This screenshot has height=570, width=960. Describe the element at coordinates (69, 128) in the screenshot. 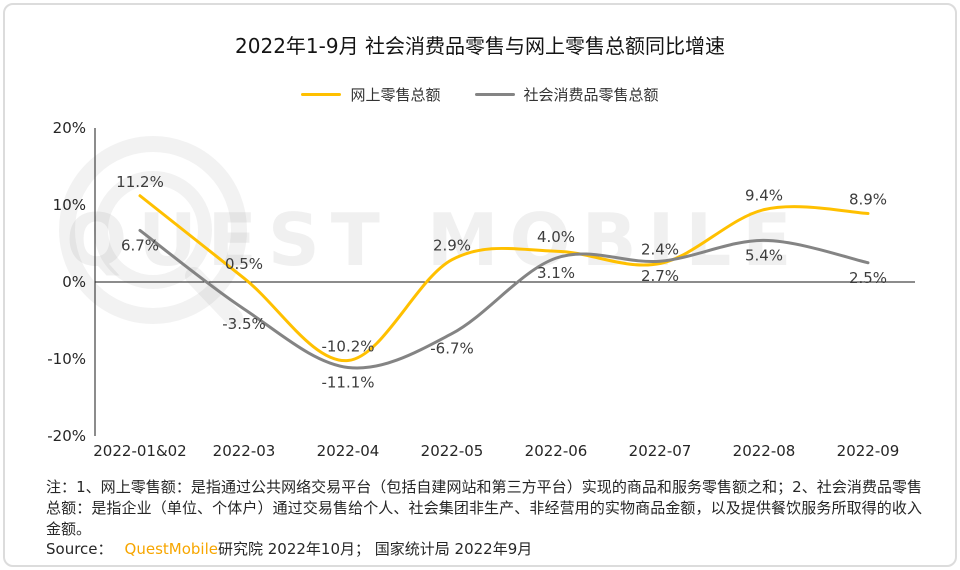

I see `y-tick-label: 20%` at that location.